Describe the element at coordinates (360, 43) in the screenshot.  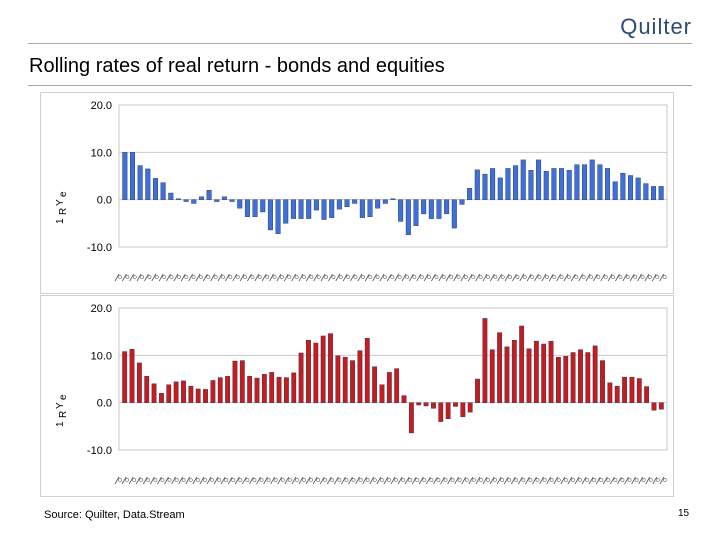
I see `header-divider` at that location.